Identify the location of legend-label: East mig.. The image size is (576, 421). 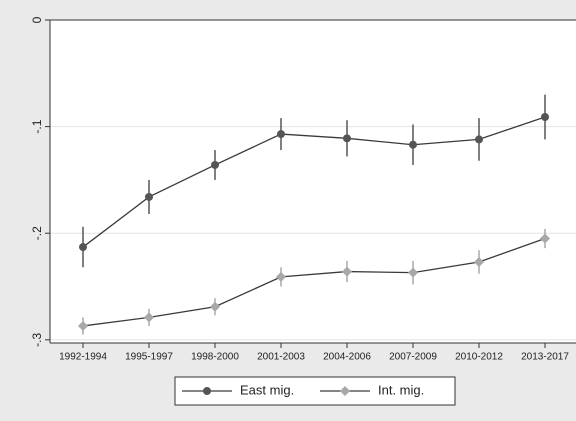
(267, 389).